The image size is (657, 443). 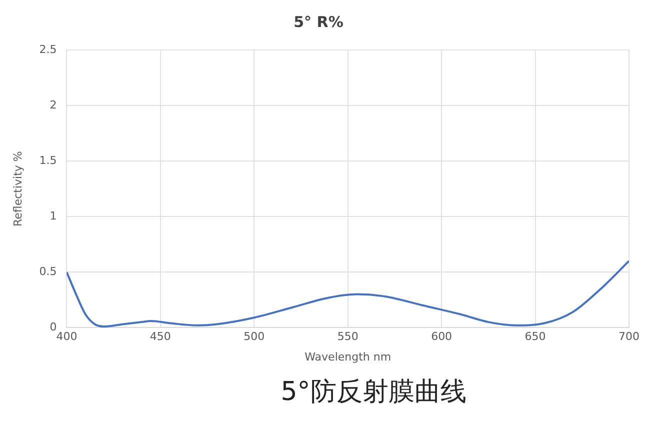 What do you see at coordinates (48, 49) in the screenshot?
I see `y-tick-label: 2.5` at bounding box center [48, 49].